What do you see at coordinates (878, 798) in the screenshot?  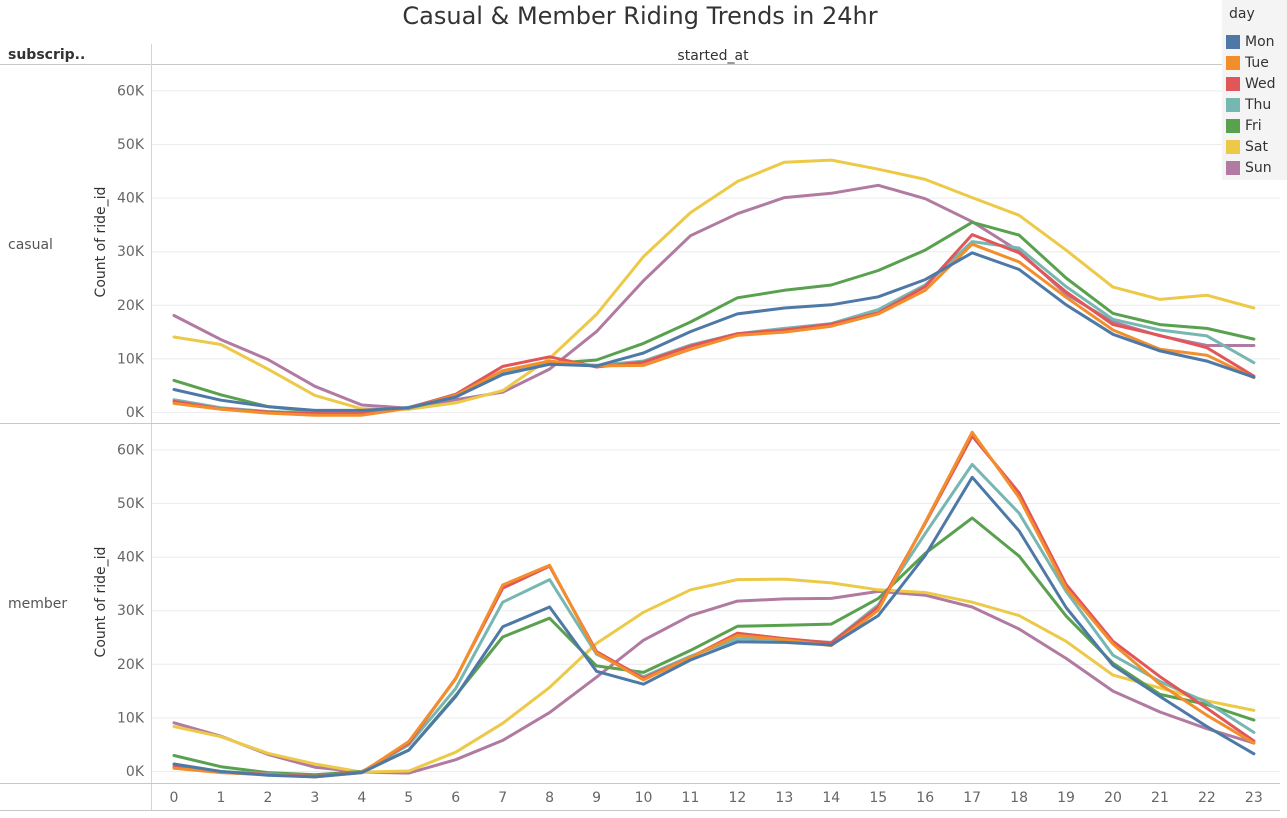 I see `x-tick-label-15: 15` at bounding box center [878, 798].